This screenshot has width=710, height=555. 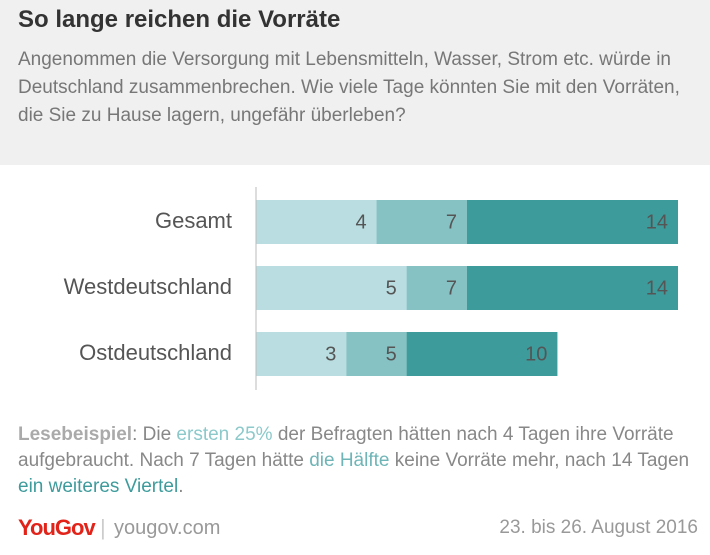 I want to click on category-label: Gesamt, so click(x=193, y=220).